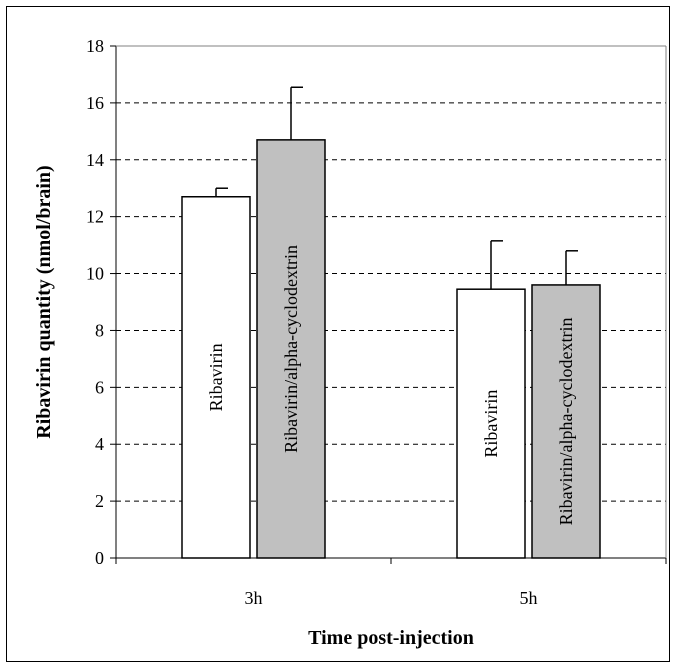 Image resolution: width=678 pixels, height=670 pixels. I want to click on y-tick-label: 8, so click(99, 330).